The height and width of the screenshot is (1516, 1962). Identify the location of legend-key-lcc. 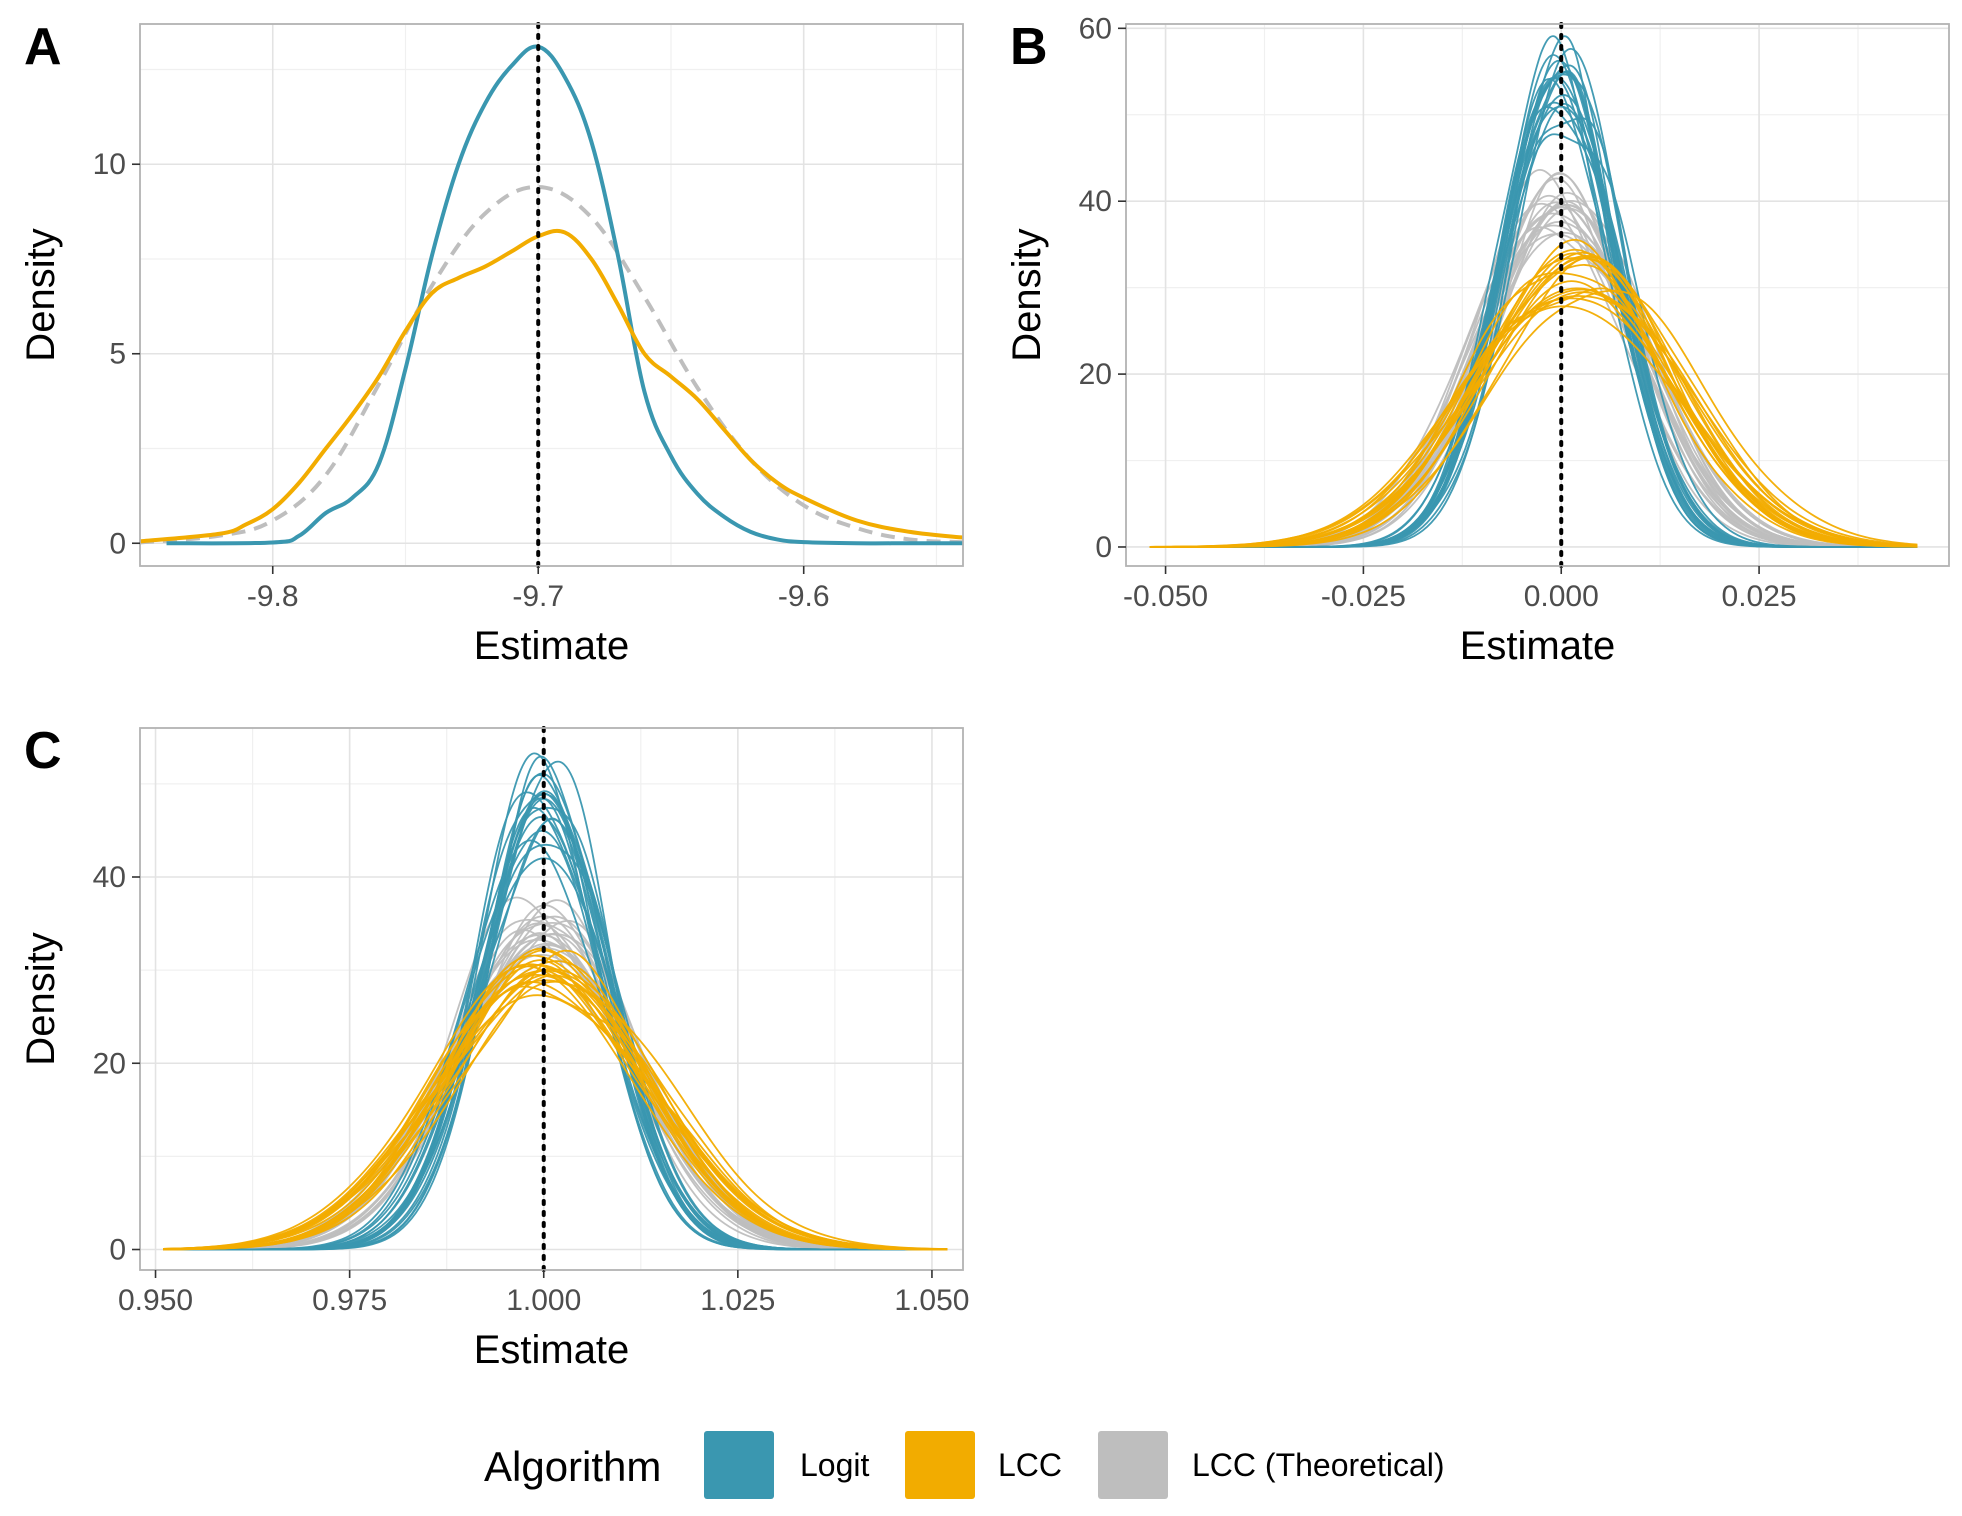
(940, 1465).